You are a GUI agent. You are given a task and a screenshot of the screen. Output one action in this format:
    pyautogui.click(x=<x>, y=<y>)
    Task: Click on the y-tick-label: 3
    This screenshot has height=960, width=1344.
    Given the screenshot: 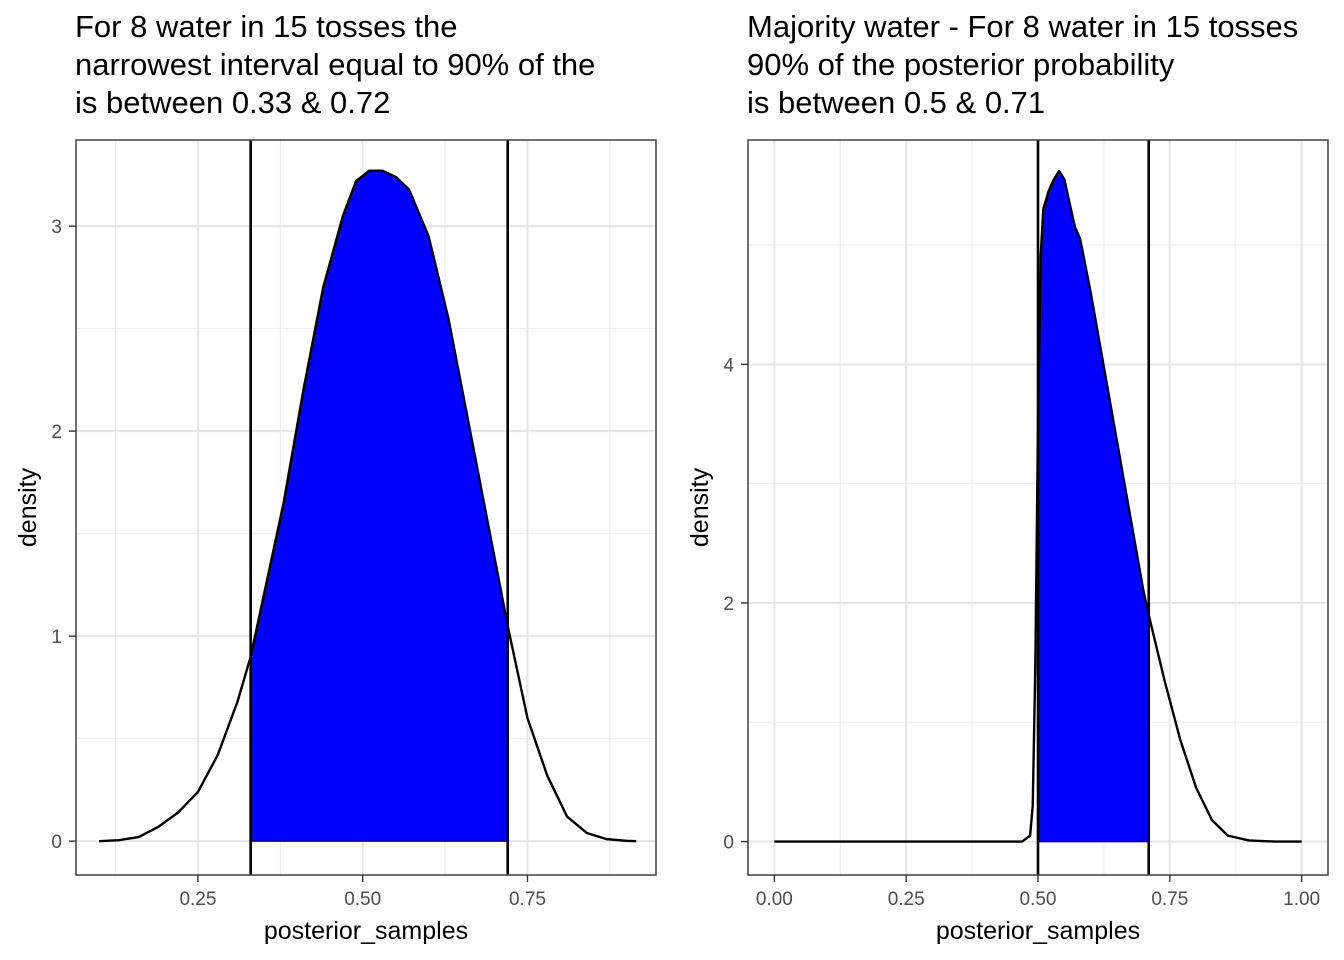 What is the action you would take?
    pyautogui.click(x=56, y=227)
    